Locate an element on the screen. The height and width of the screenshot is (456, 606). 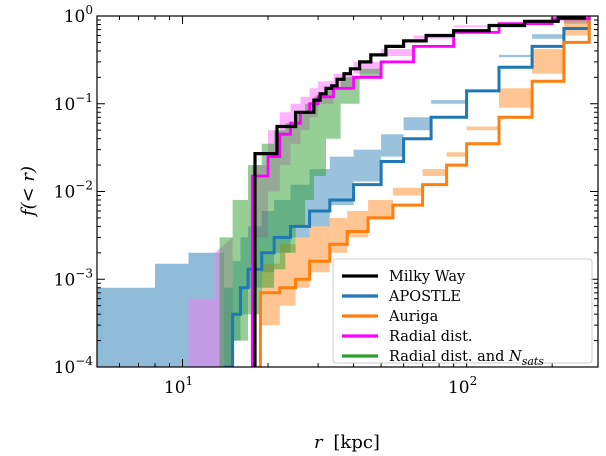
y-tick-label: 10⁻³ is located at coordinates (73, 278).